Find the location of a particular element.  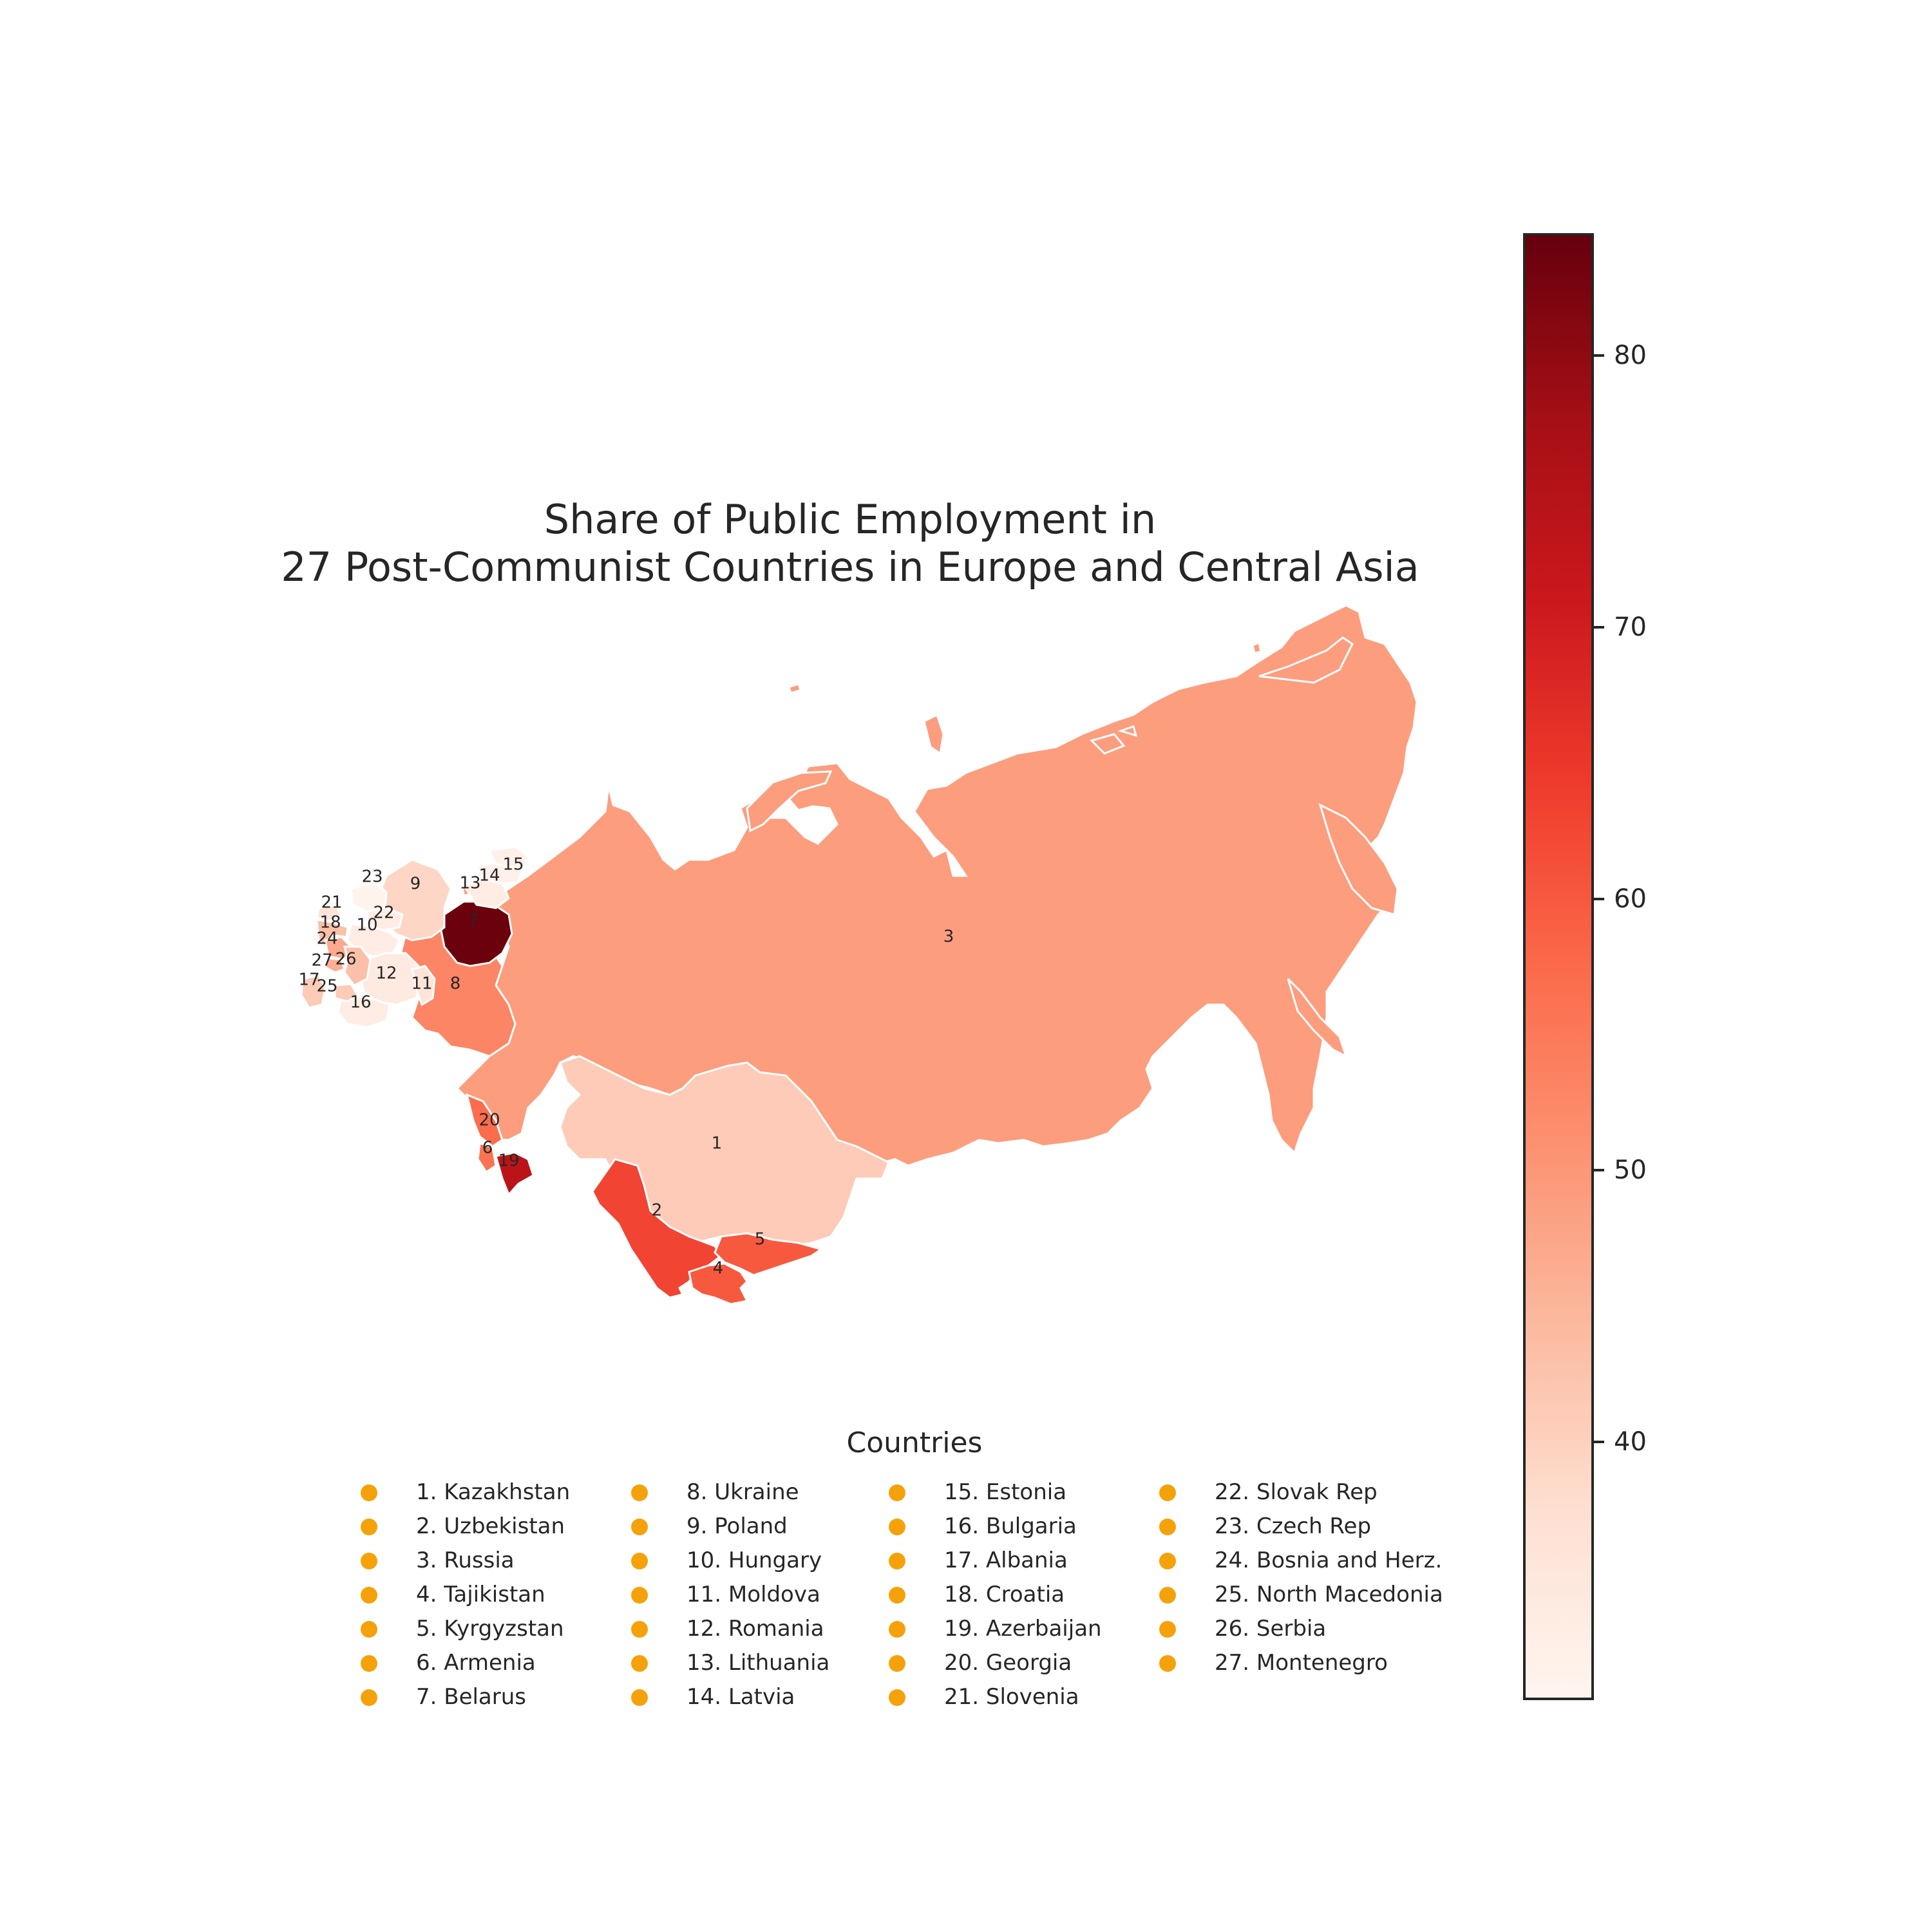

country-russia-kamchatka is located at coordinates (1358, 859).